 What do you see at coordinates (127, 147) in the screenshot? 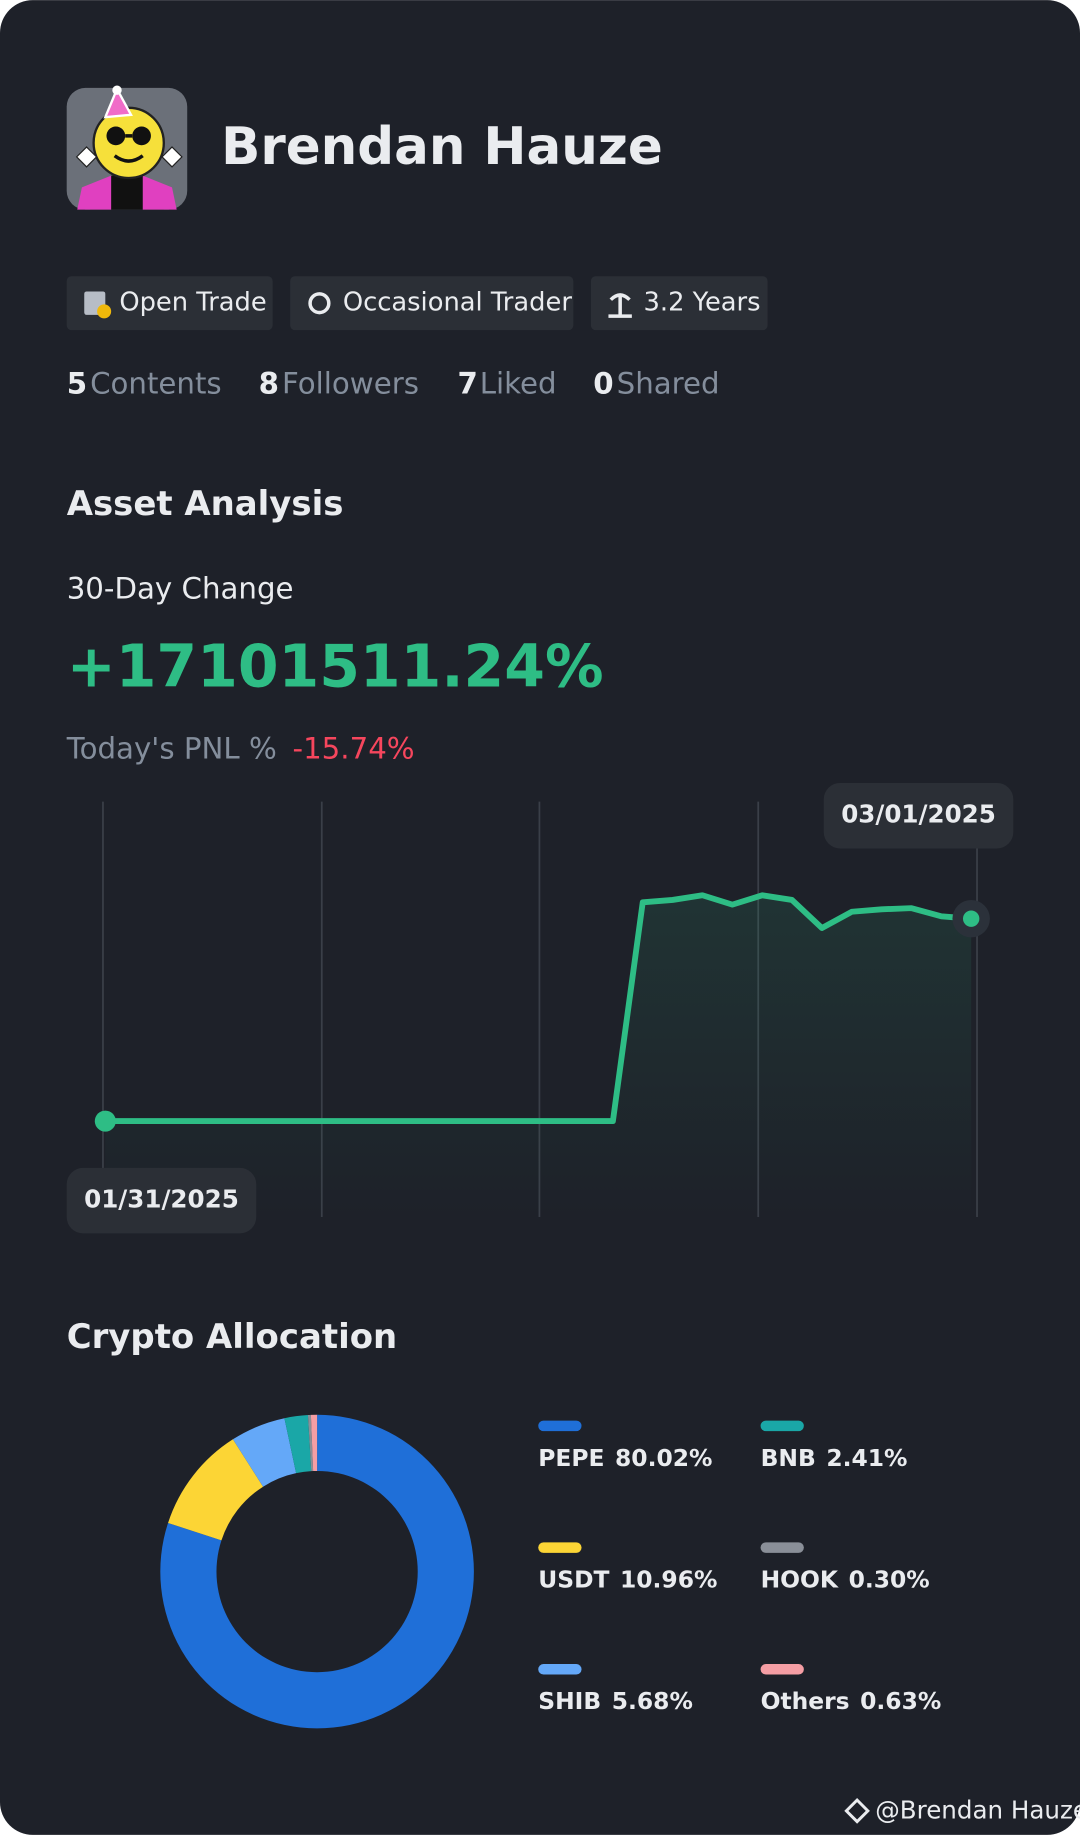
I see `avatar` at bounding box center [127, 147].